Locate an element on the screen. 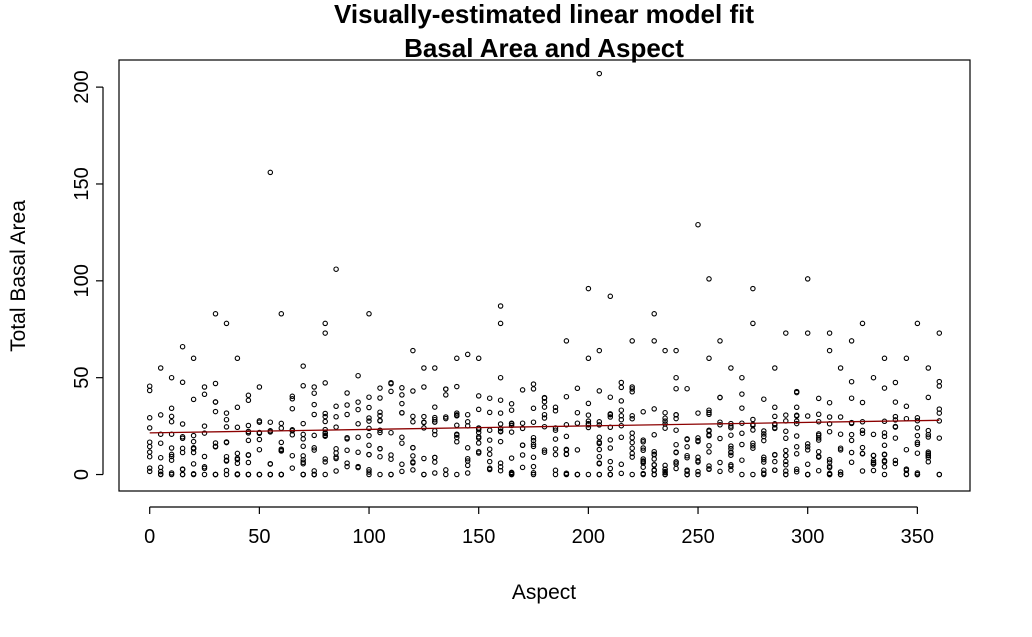  x-tick-label: 350 is located at coordinates (917, 537).